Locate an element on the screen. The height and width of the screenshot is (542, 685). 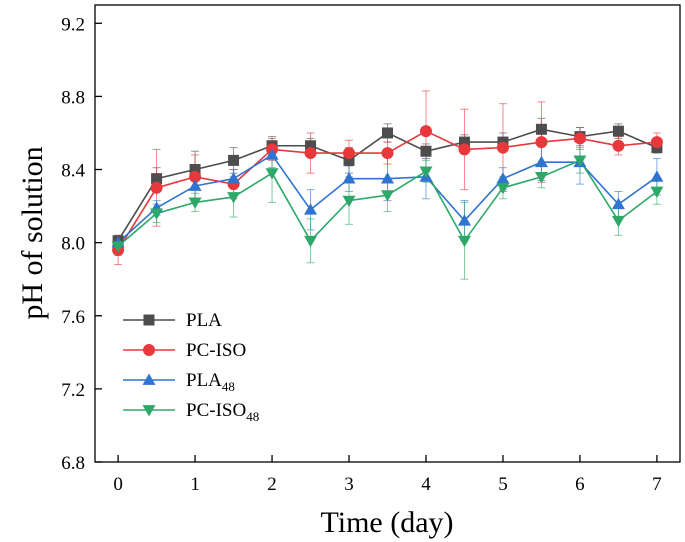
legend-label: PLA is located at coordinates (204, 320).